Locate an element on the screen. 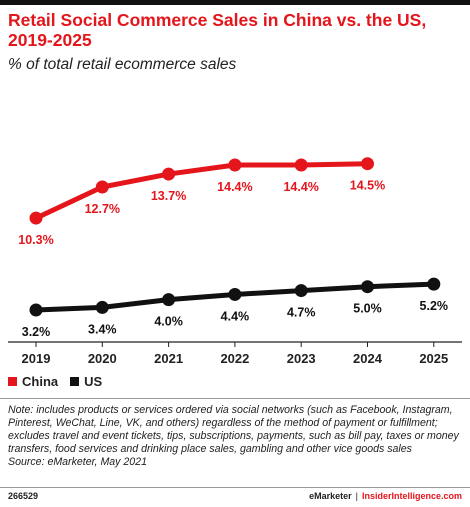 The image size is (470, 507). data-label-china: 12.7% is located at coordinates (102, 209).